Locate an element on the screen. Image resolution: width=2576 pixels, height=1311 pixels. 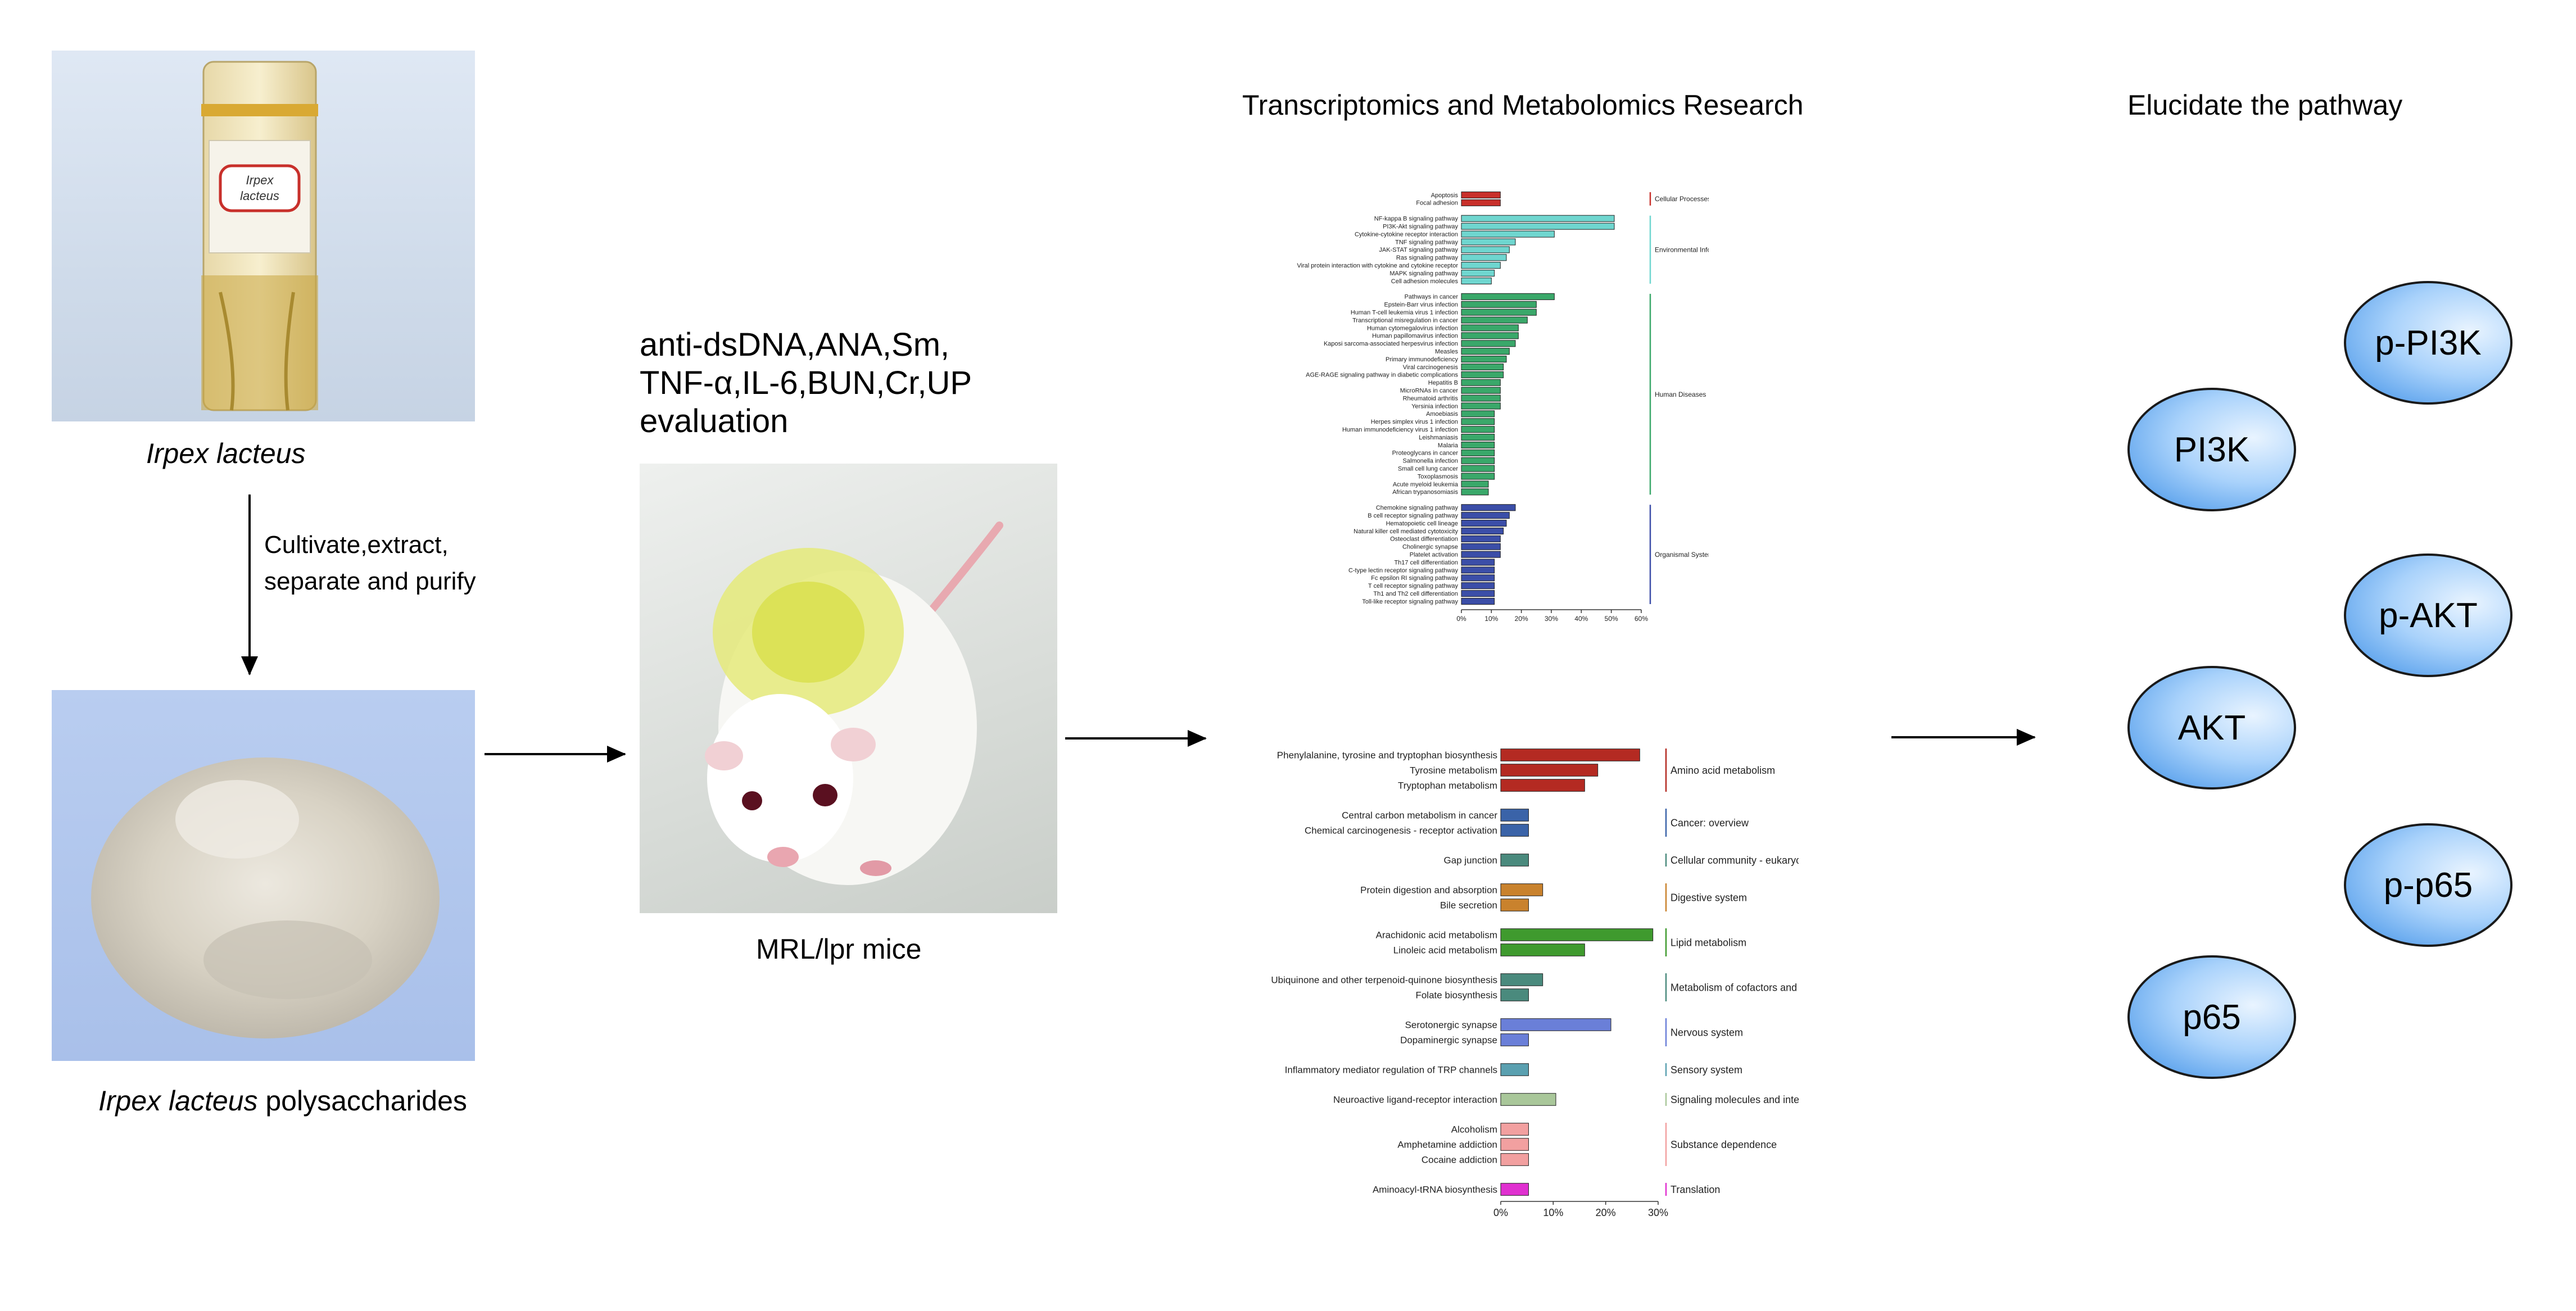
bar-inflammatory-mediator-regulation-of-trp-channels is located at coordinates (1514, 1069).